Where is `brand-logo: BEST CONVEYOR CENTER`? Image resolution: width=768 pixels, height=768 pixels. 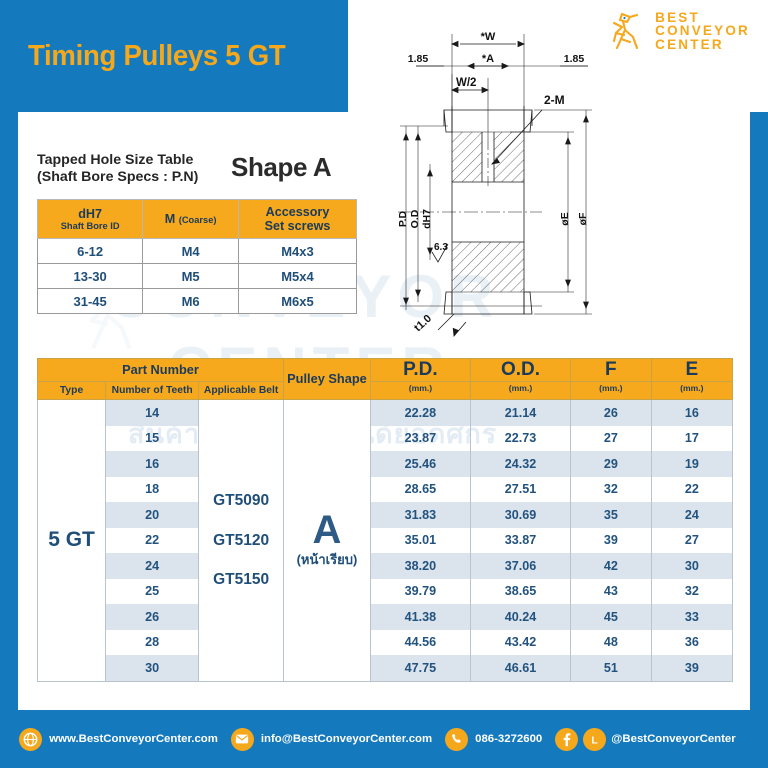 brand-logo: BEST CONVEYOR CENTER is located at coordinates (679, 31).